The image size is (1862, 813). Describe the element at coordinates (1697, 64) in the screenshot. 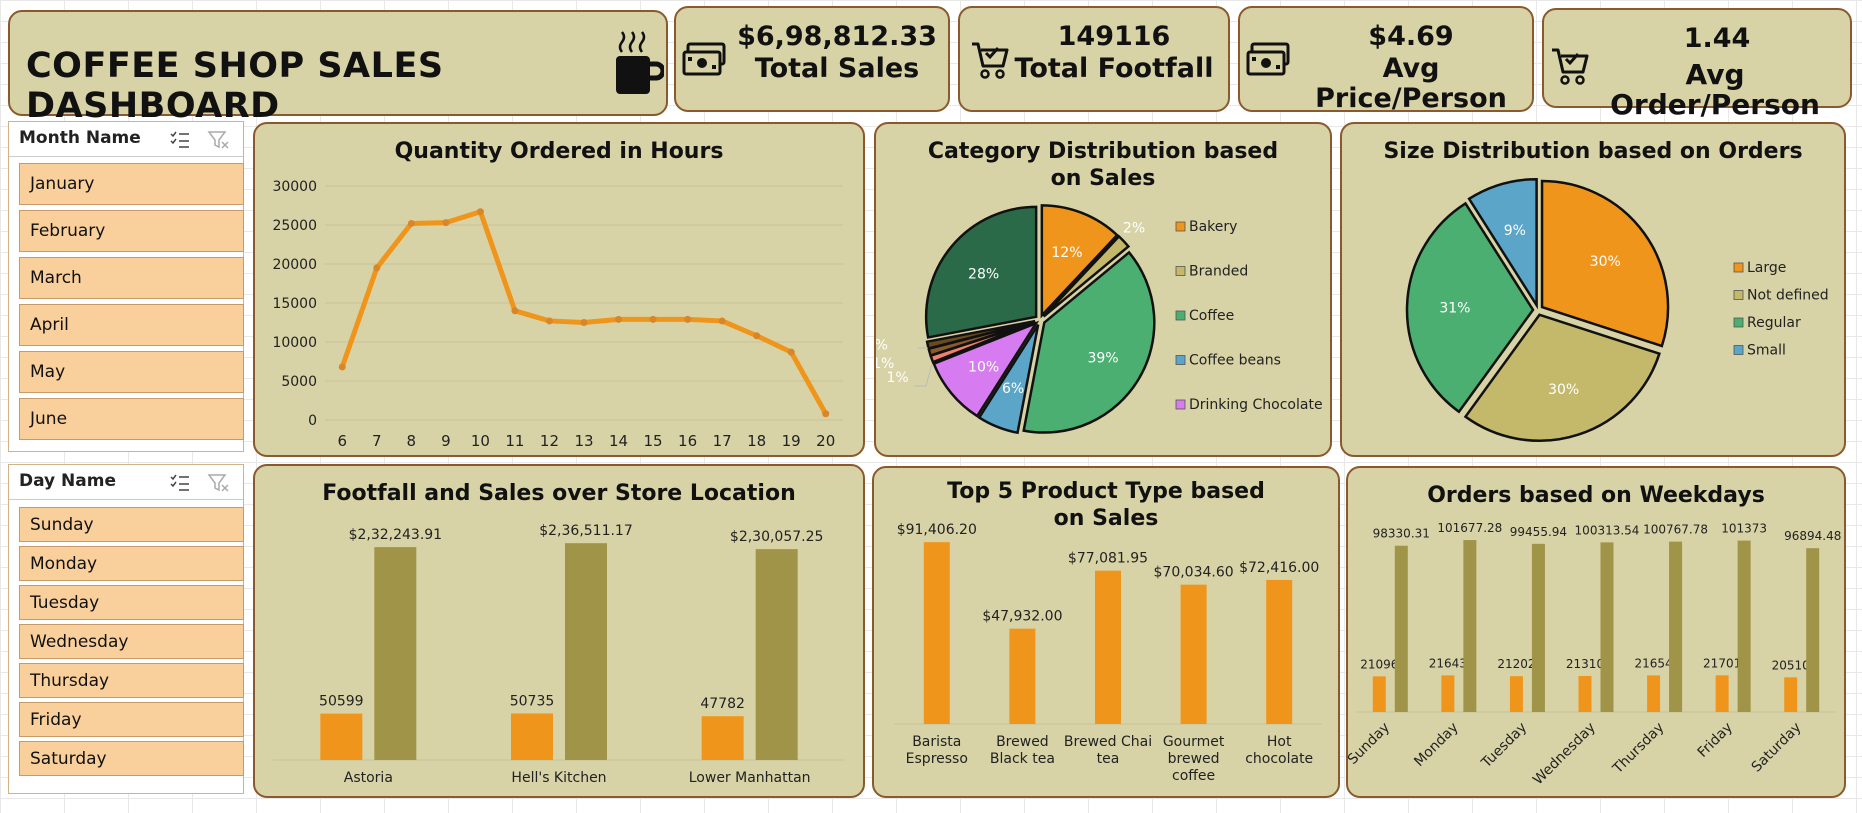

I see `kpi-avg-order: 1.44 Avg Order/Person` at that location.